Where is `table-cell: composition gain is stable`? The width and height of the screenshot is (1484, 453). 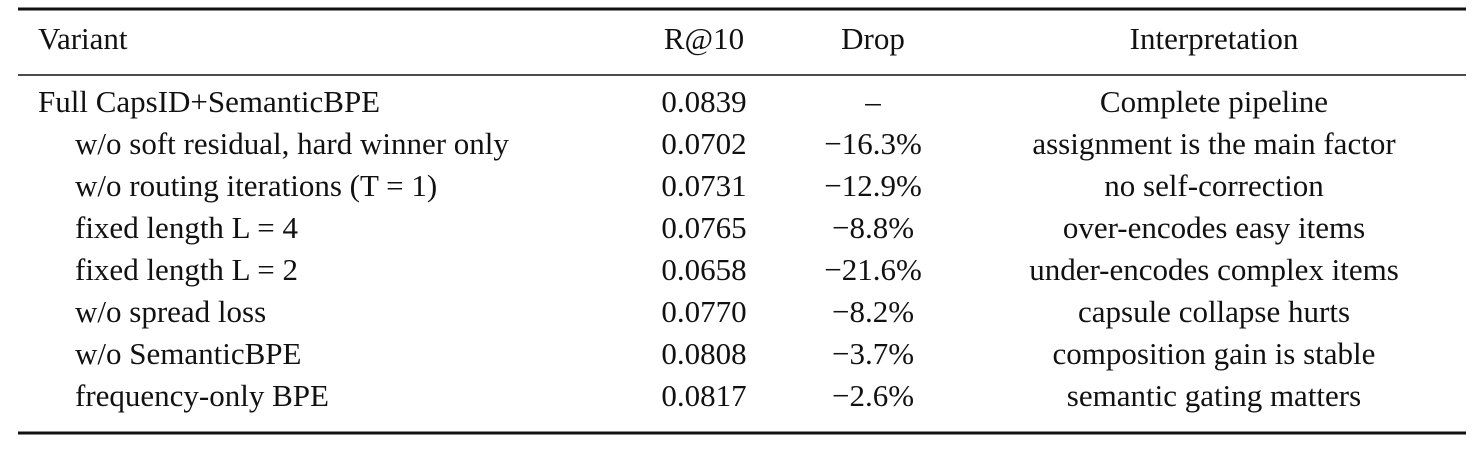
table-cell: composition gain is stable is located at coordinates (1214, 353).